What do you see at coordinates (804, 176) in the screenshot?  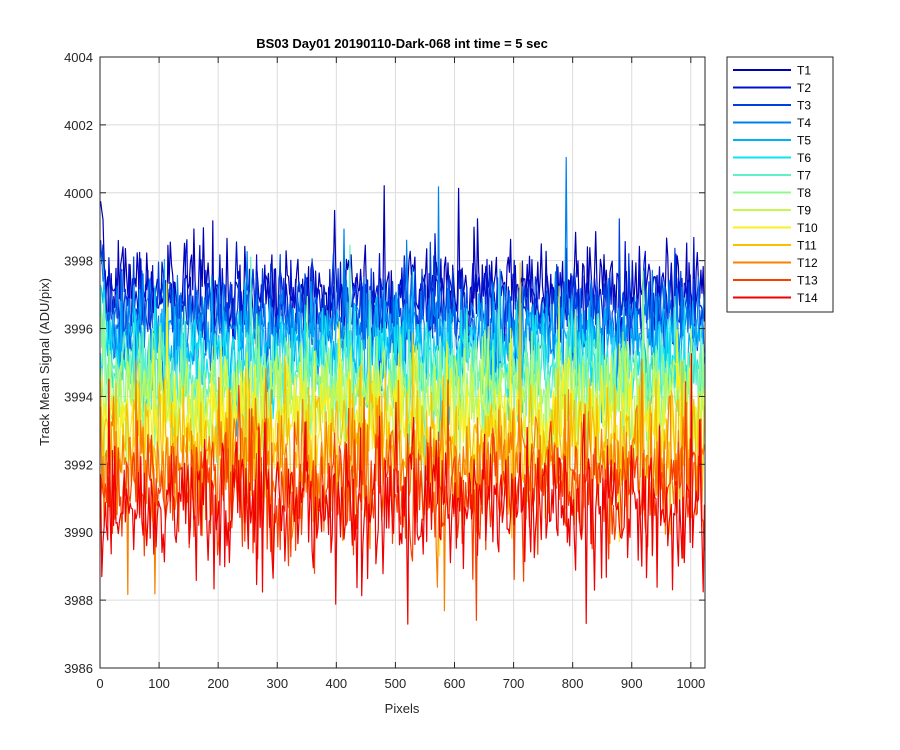 I see `legend-label-t7: T7` at bounding box center [804, 176].